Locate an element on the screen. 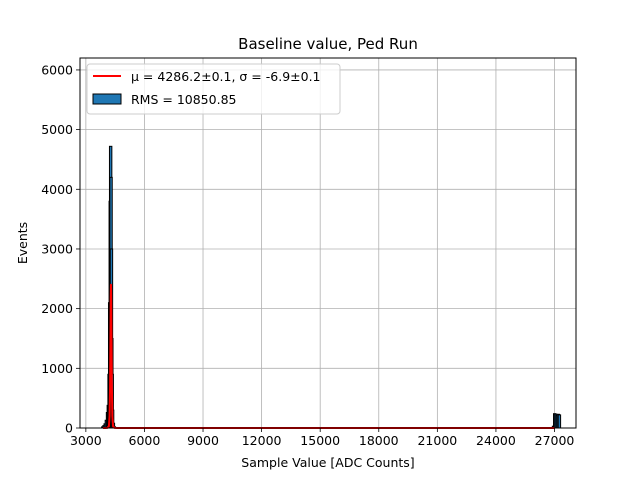 The width and height of the screenshot is (640, 480). x-tick-label: 12000 is located at coordinates (262, 440).